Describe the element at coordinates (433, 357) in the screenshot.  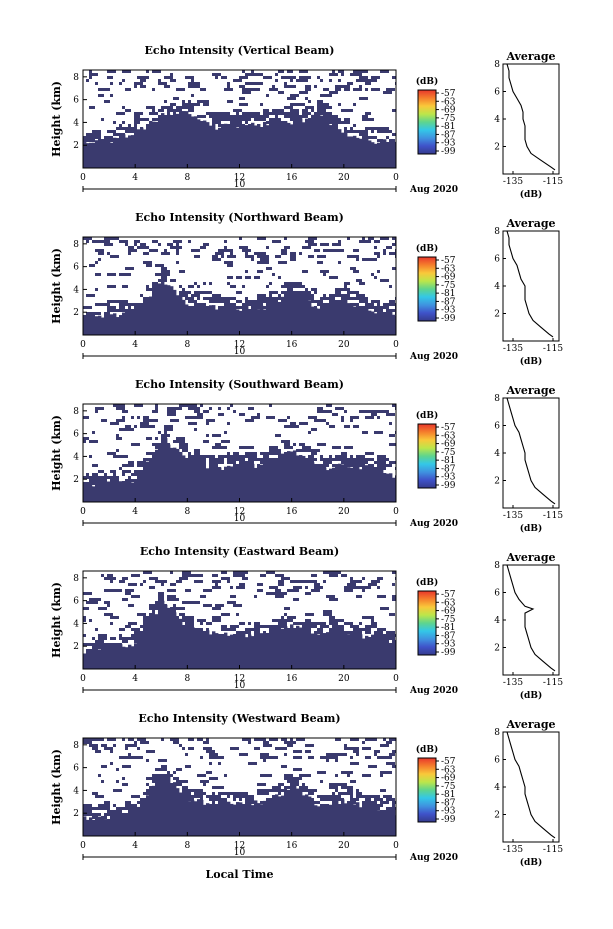
I see `date-label: Aug 2020` at that location.